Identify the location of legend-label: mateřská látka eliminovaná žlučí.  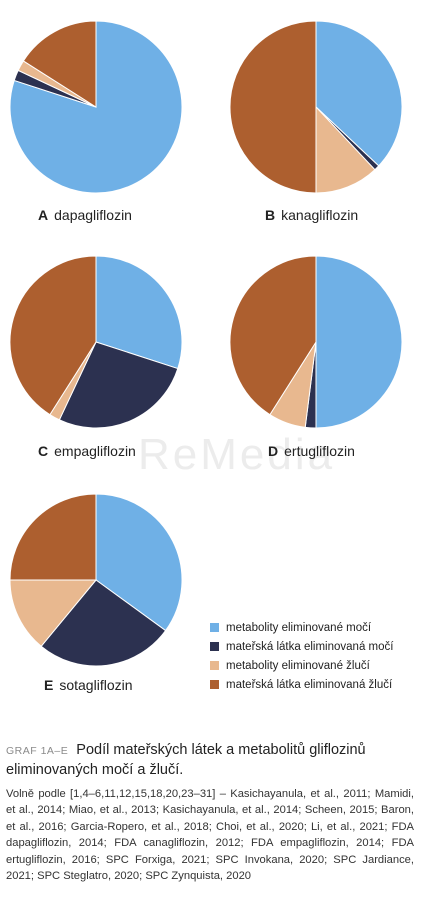
(309, 684).